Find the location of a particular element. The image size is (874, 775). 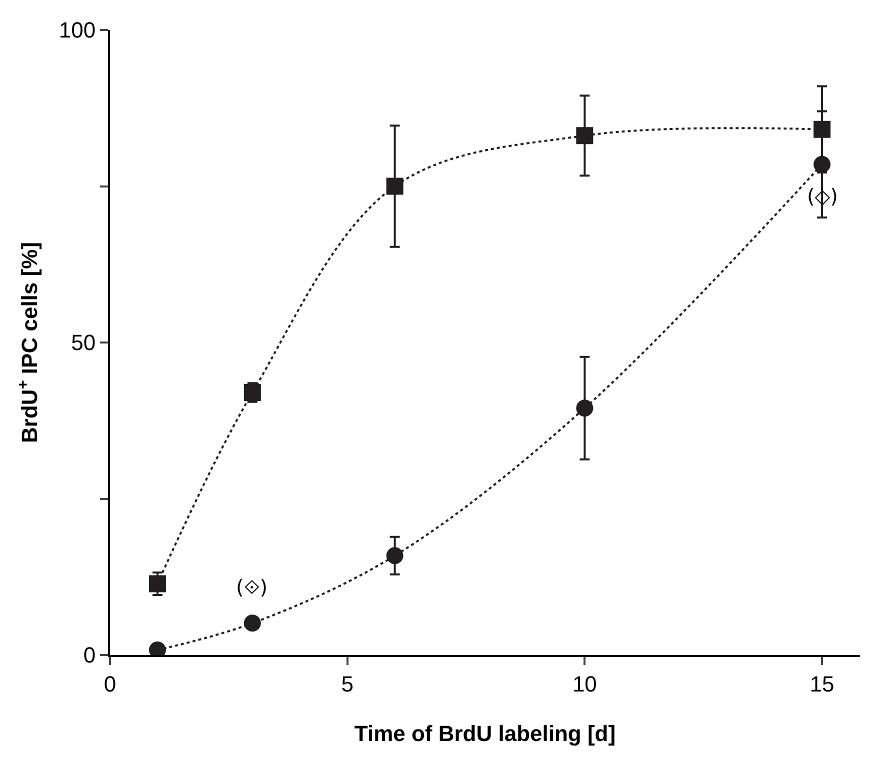

x-axis-title: Time of BrdU labeling [d] is located at coordinates (485, 733).